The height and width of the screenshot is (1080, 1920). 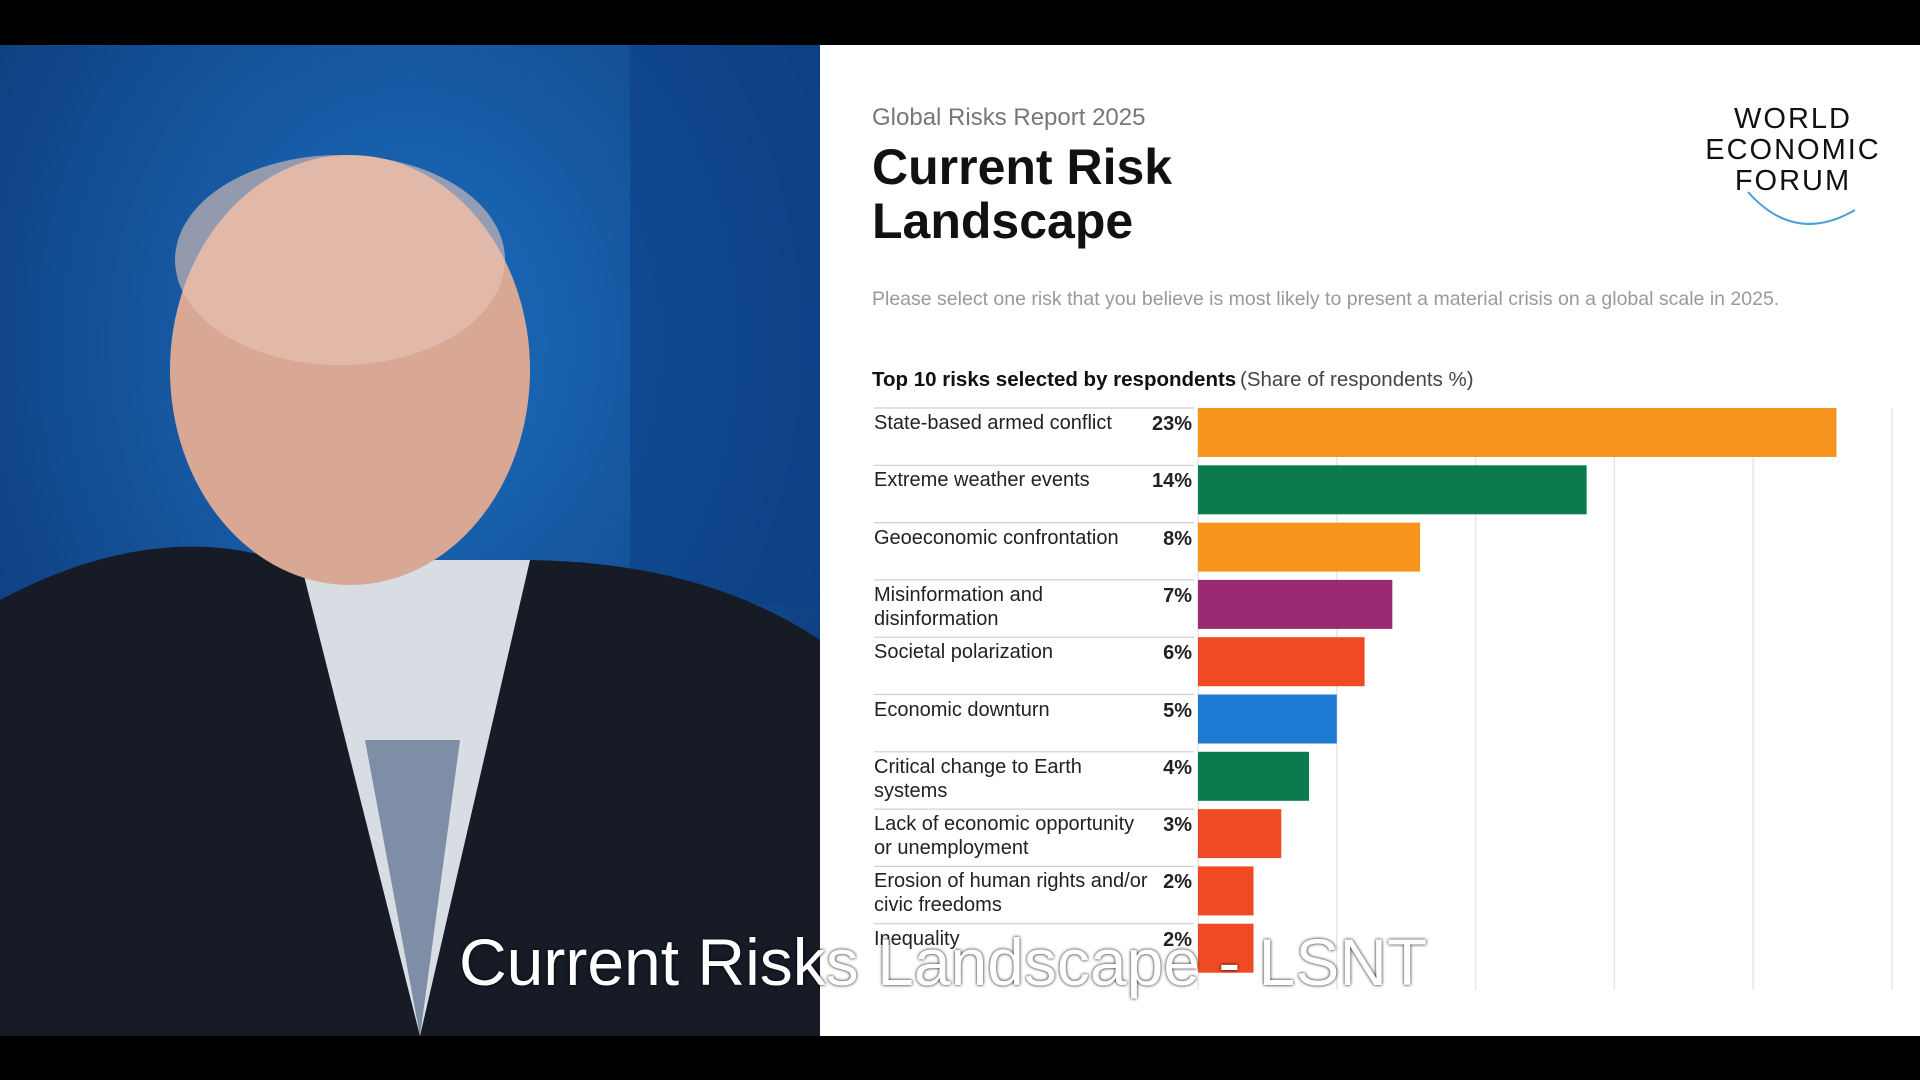 What do you see at coordinates (725, 325) in the screenshot?
I see `video-panel` at bounding box center [725, 325].